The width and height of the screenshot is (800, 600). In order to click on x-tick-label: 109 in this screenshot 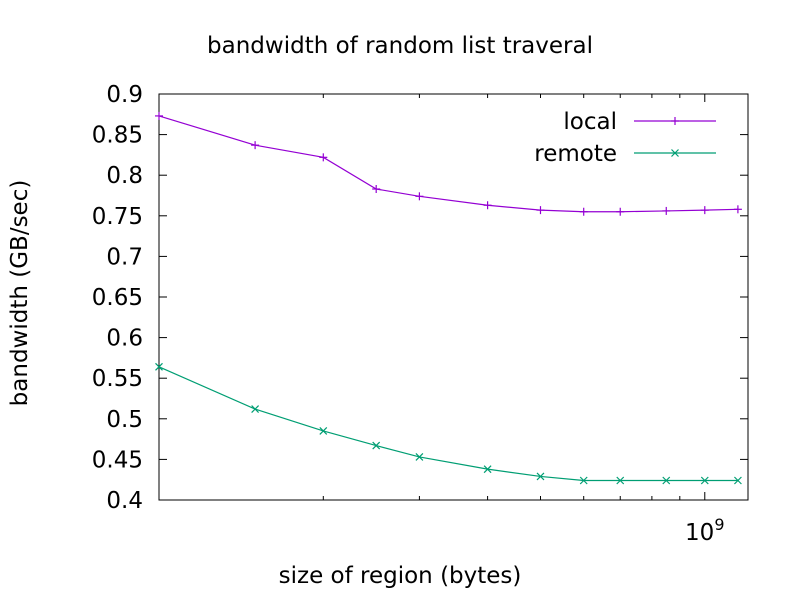, I will do `click(704, 530)`.